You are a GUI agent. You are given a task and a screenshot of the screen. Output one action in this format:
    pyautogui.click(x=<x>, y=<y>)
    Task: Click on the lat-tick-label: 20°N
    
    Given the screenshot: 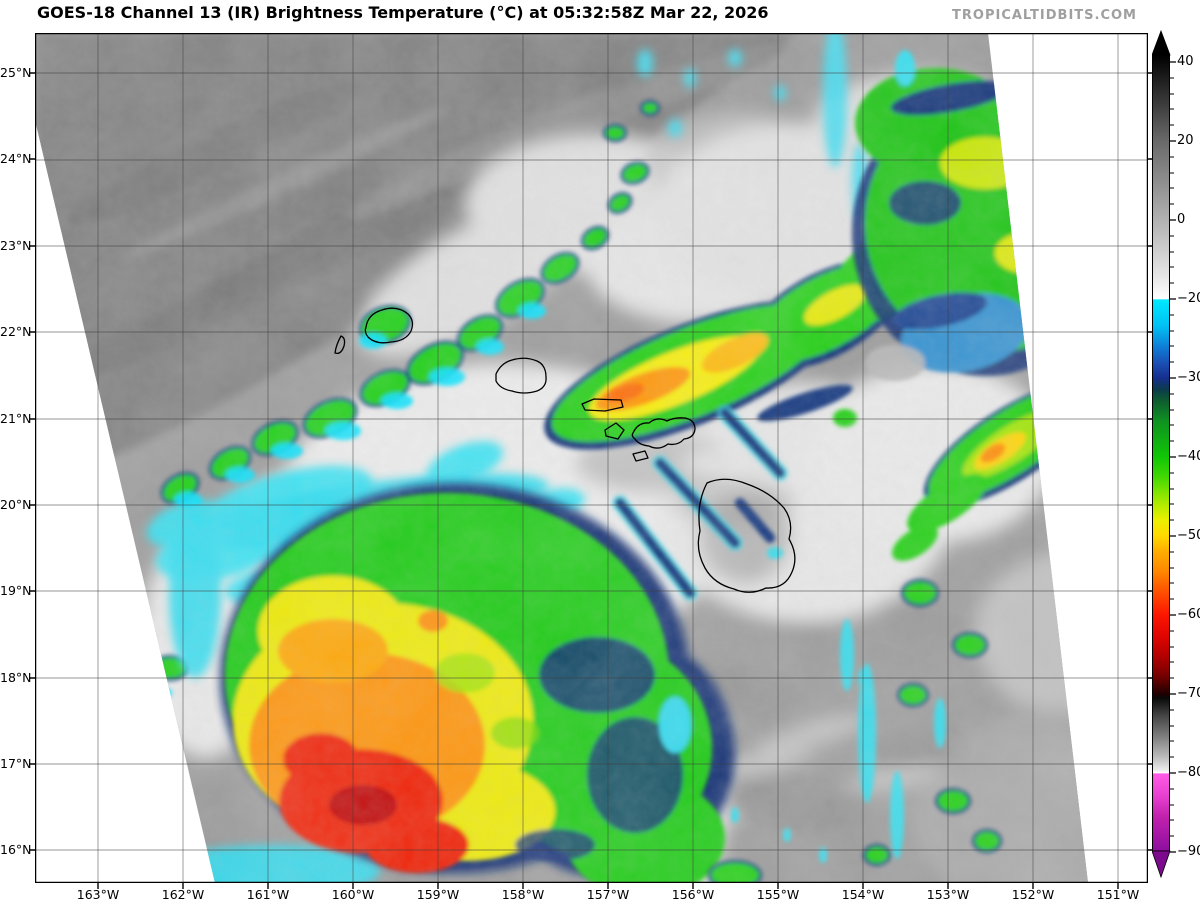 What is the action you would take?
    pyautogui.click(x=16, y=504)
    